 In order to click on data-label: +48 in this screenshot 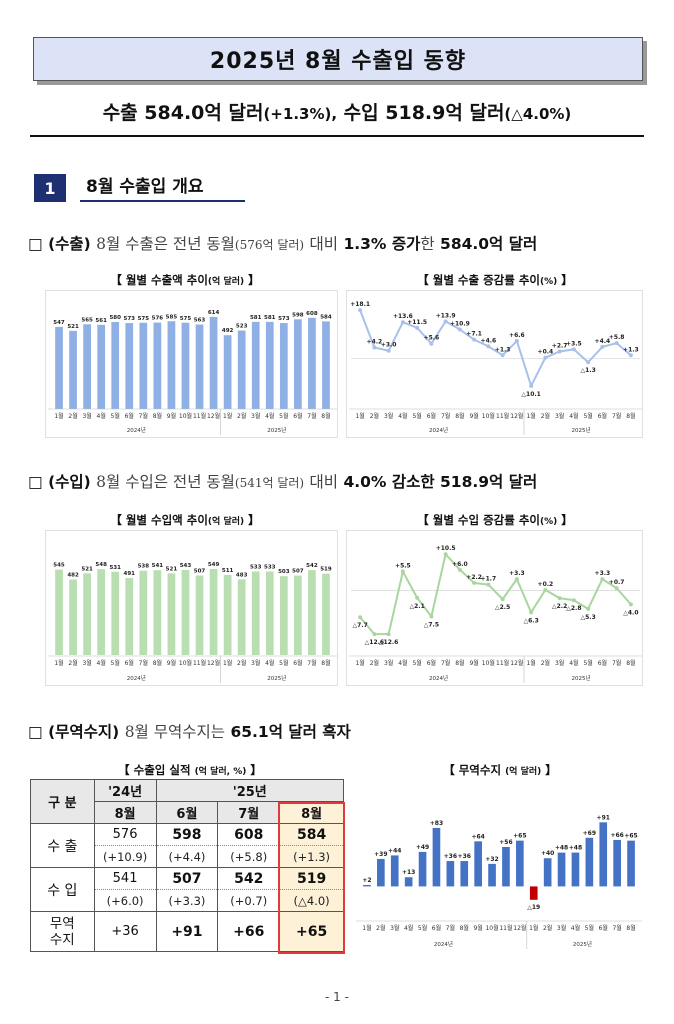, I will do `click(575, 848)`.